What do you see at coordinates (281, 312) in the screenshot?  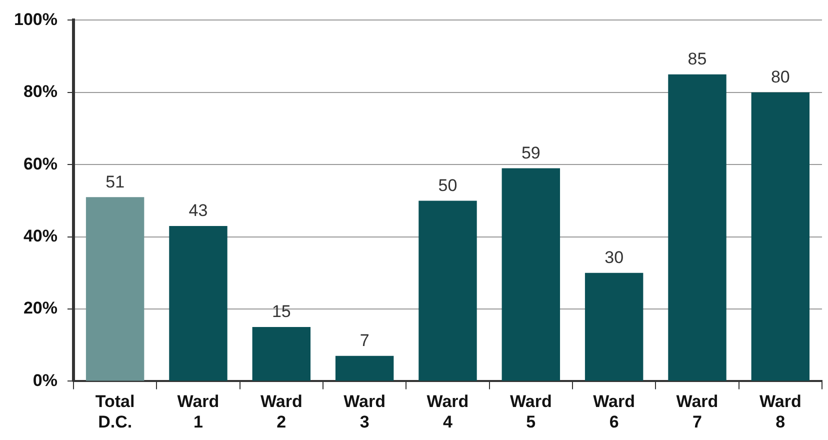 I see `data-label: 15` at bounding box center [281, 312].